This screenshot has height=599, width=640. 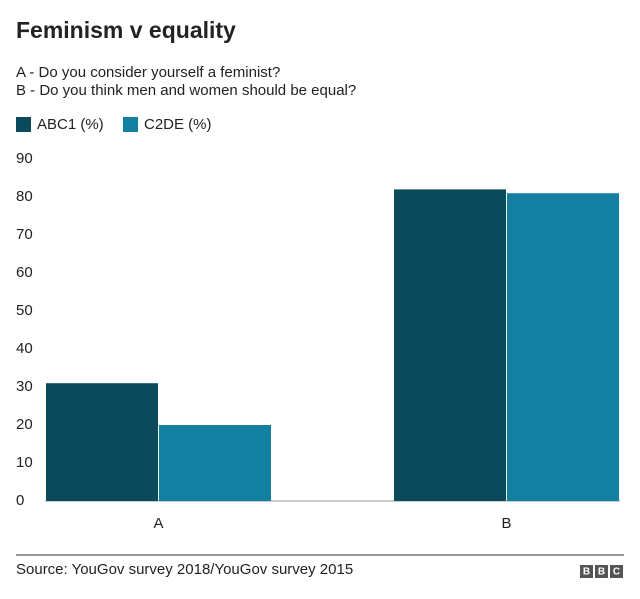 What do you see at coordinates (126, 30) in the screenshot?
I see `chart-title: Feminism v equality` at bounding box center [126, 30].